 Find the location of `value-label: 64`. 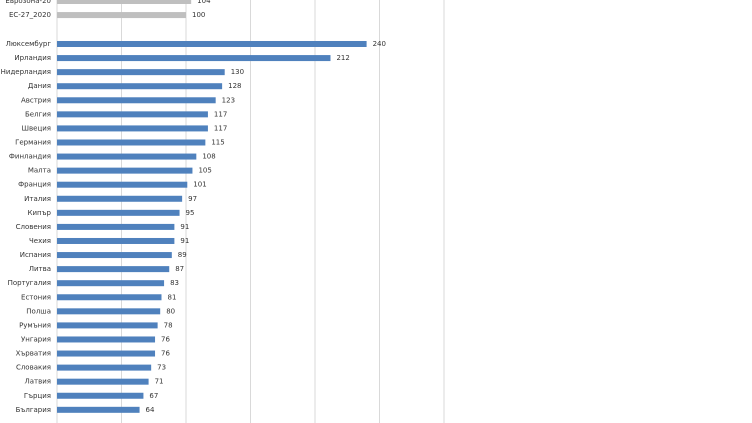

value-label: 64 is located at coordinates (150, 410).